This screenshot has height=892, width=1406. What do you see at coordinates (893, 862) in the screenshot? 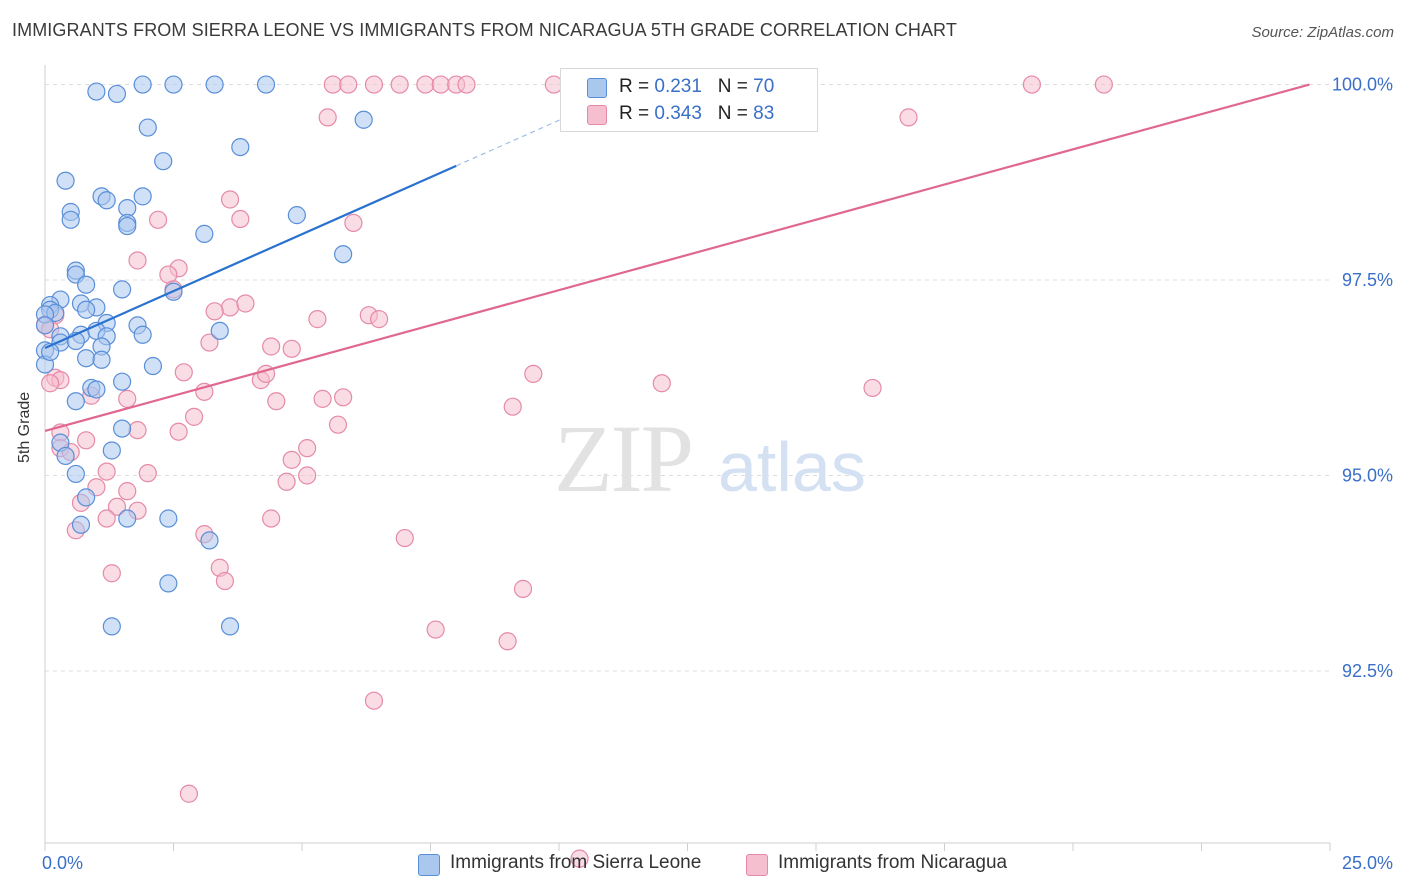
I see `legend-label: Immigrants from Nicaragua` at bounding box center [893, 862].